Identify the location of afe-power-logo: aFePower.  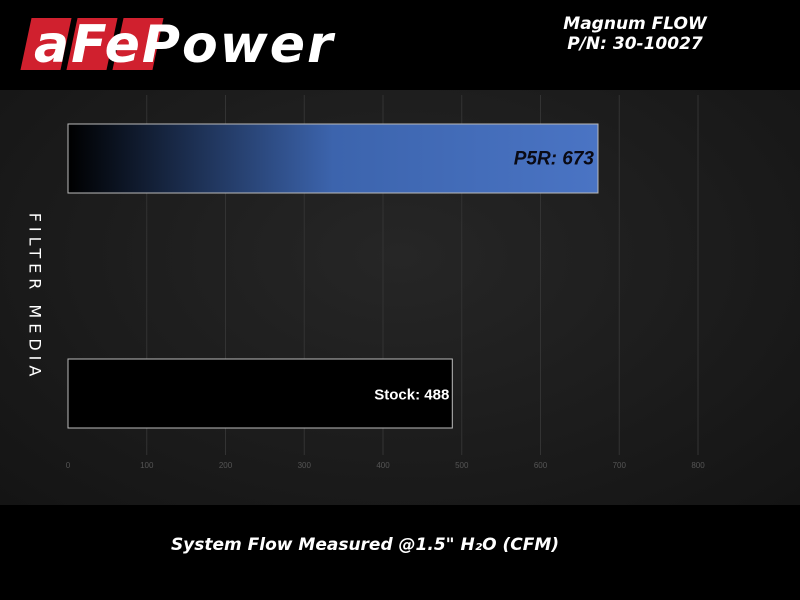
(183, 45).